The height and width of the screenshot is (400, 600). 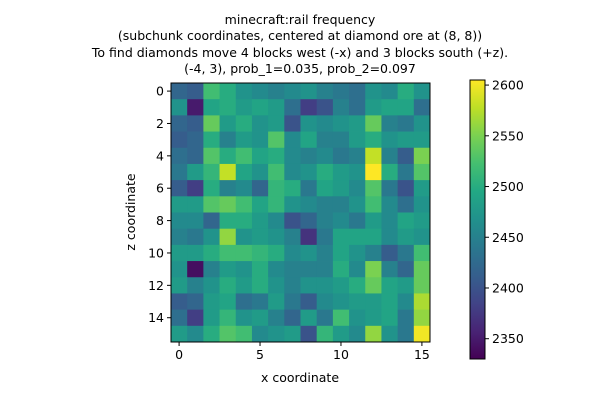 I want to click on colorbar-axis: 2350 2400 2450 2500 2550 2600, so click(x=504, y=212).